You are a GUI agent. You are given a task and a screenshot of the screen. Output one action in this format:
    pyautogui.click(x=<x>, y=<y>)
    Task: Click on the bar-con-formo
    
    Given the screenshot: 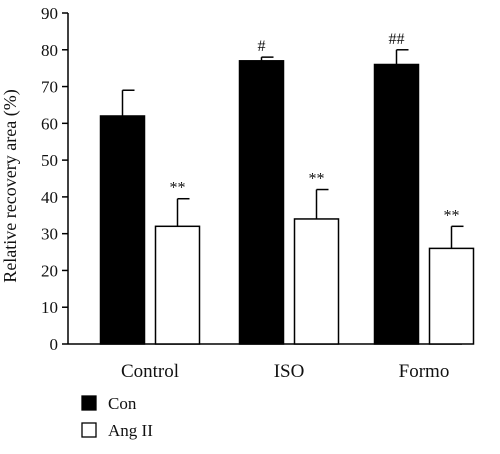 What is the action you would take?
    pyautogui.click(x=396, y=204)
    